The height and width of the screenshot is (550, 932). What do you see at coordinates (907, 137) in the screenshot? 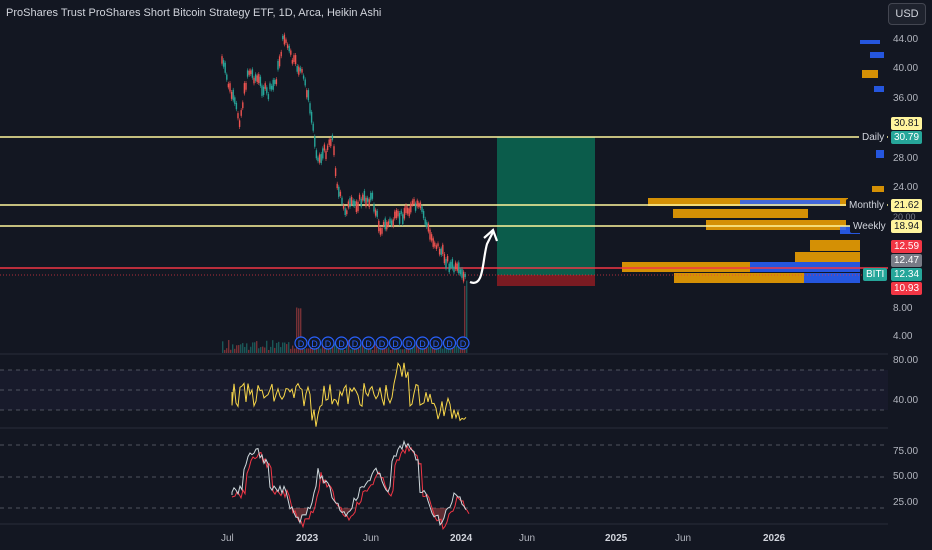
I see `price-tag-daily: 30.79` at bounding box center [907, 137].